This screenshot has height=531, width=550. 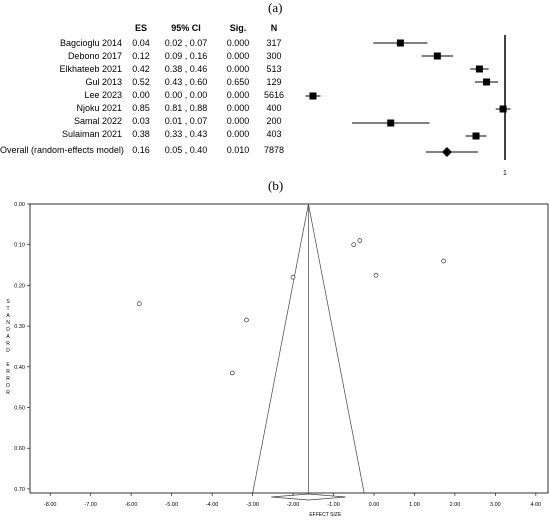 I want to click on forest-row-study-label: Gul 2013, so click(x=103, y=82).